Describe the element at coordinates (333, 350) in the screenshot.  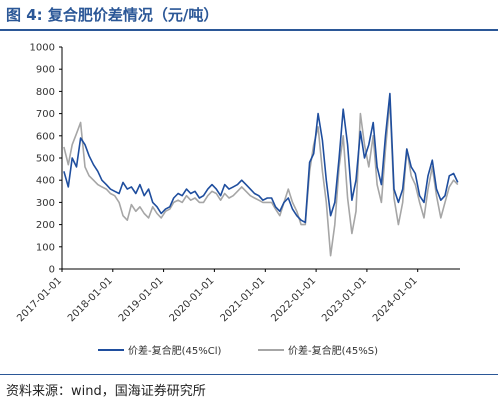
I see `legend-label: 价差-复合肥(45%S)` at that location.